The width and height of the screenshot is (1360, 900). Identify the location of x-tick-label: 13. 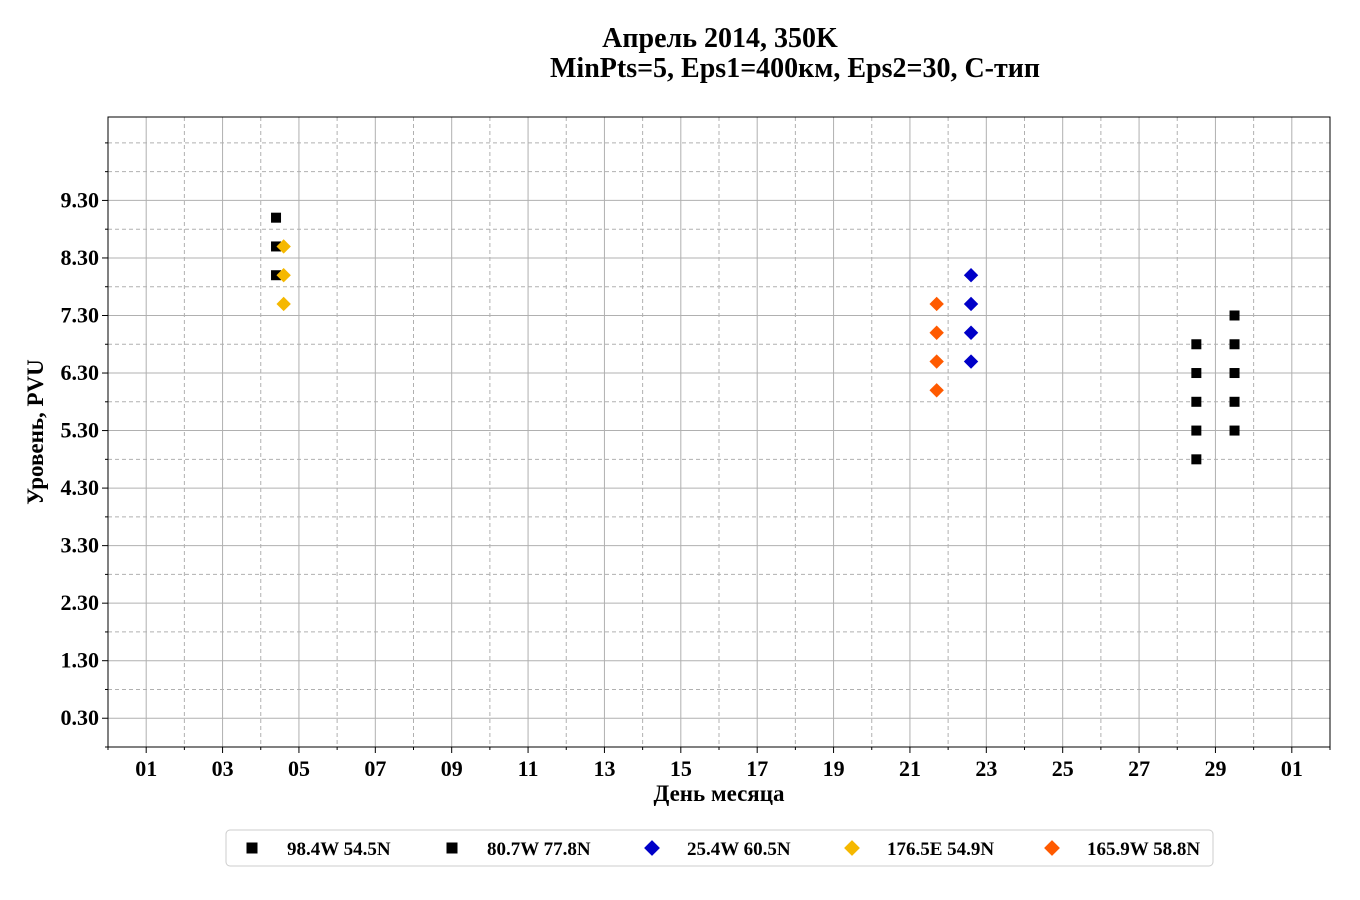
(604, 768).